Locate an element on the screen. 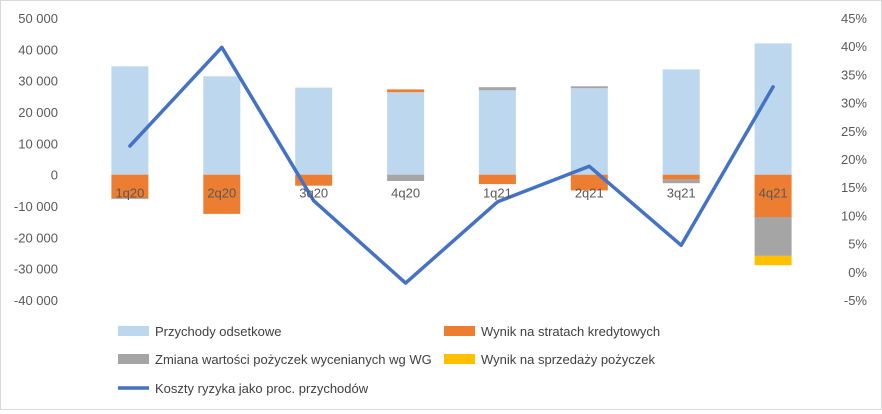 This screenshot has width=882, height=414. category-label-2q21: 2q21 is located at coordinates (589, 193).